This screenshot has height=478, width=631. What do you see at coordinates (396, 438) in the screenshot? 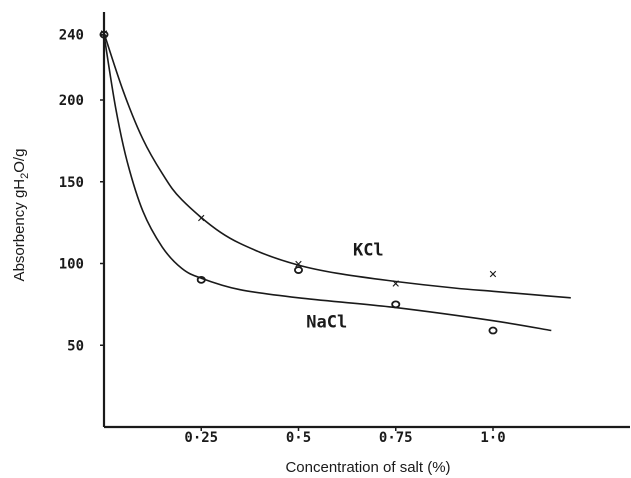
I see `x-tick-label: 0·75` at bounding box center [396, 438].